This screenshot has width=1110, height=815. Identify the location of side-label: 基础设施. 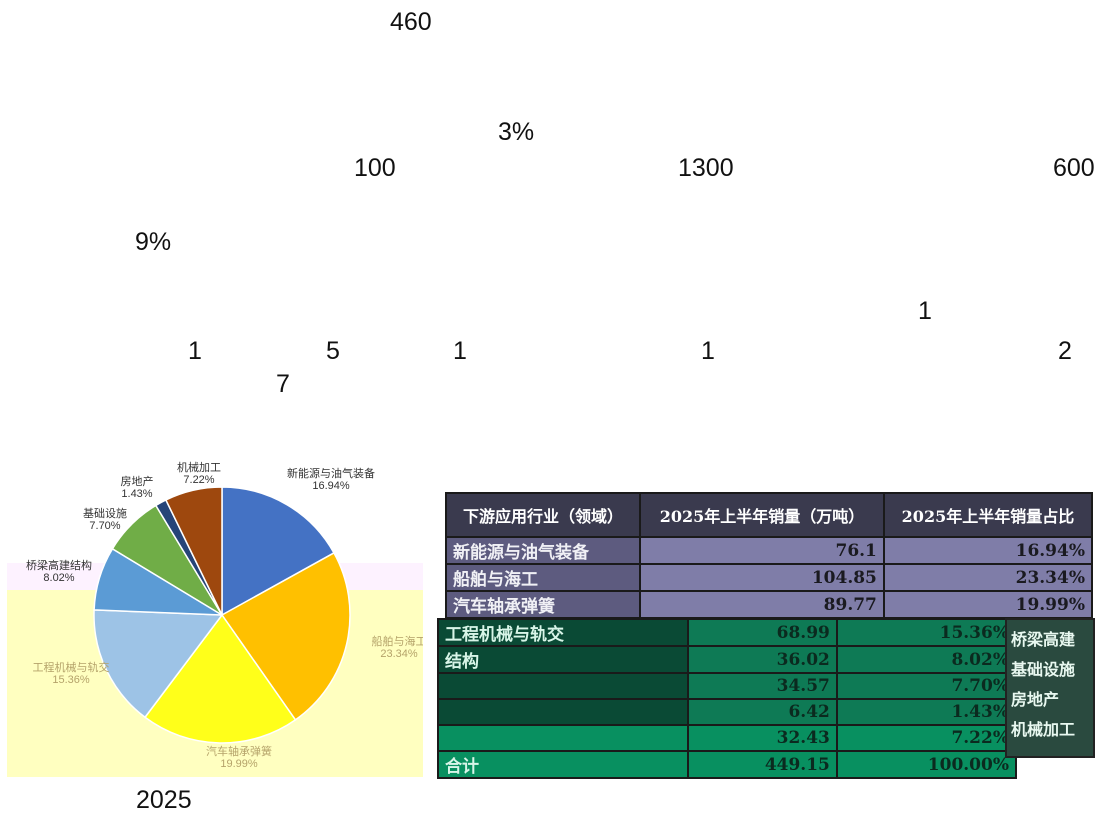
(1043, 669).